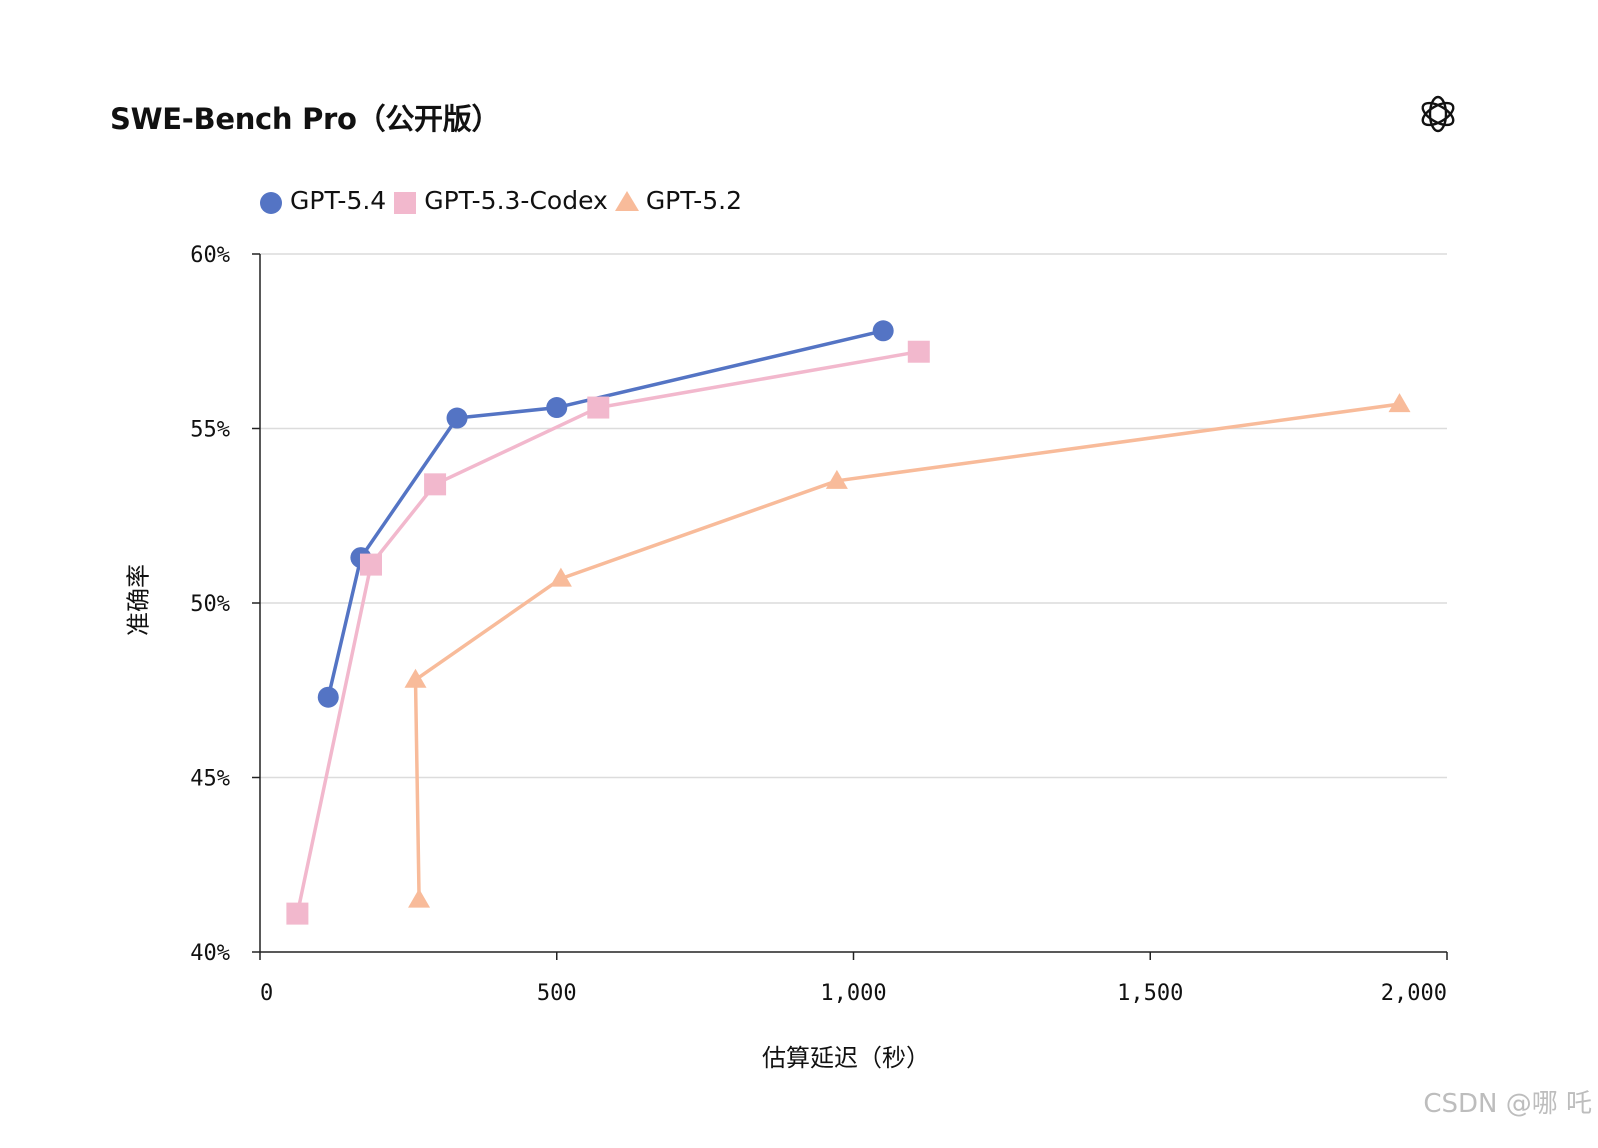 Image resolution: width=1598 pixels, height=1148 pixels. I want to click on openai-logo-icon, so click(1438, 114).